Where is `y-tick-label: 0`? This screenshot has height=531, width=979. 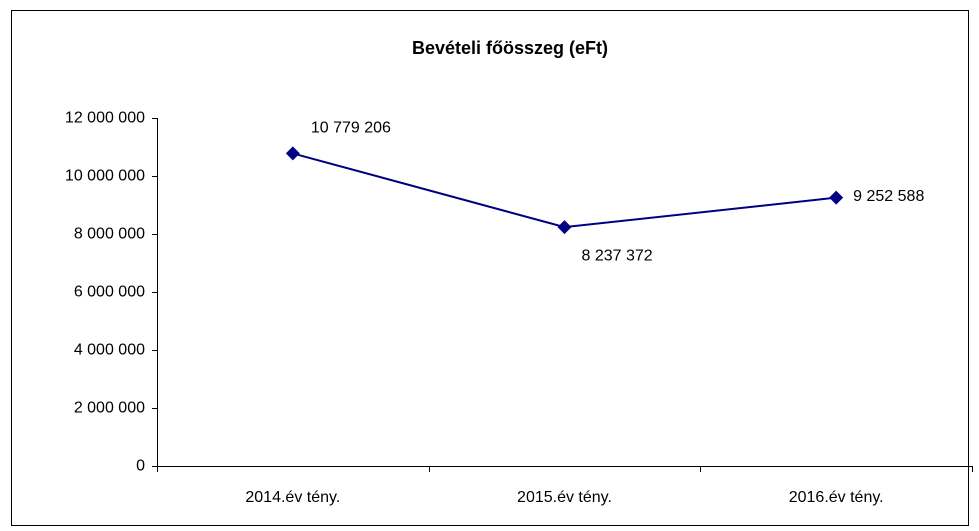
y-tick-label: 0 is located at coordinates (140, 466).